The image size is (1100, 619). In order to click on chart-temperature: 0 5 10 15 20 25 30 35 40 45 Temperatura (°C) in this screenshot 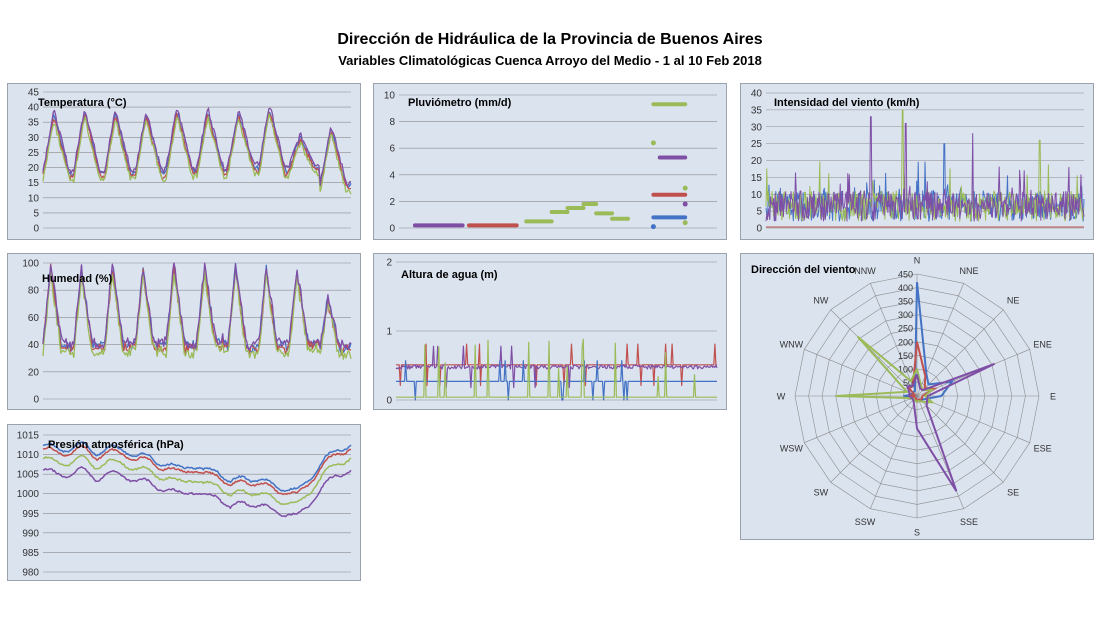, I will do `click(184, 161)`.